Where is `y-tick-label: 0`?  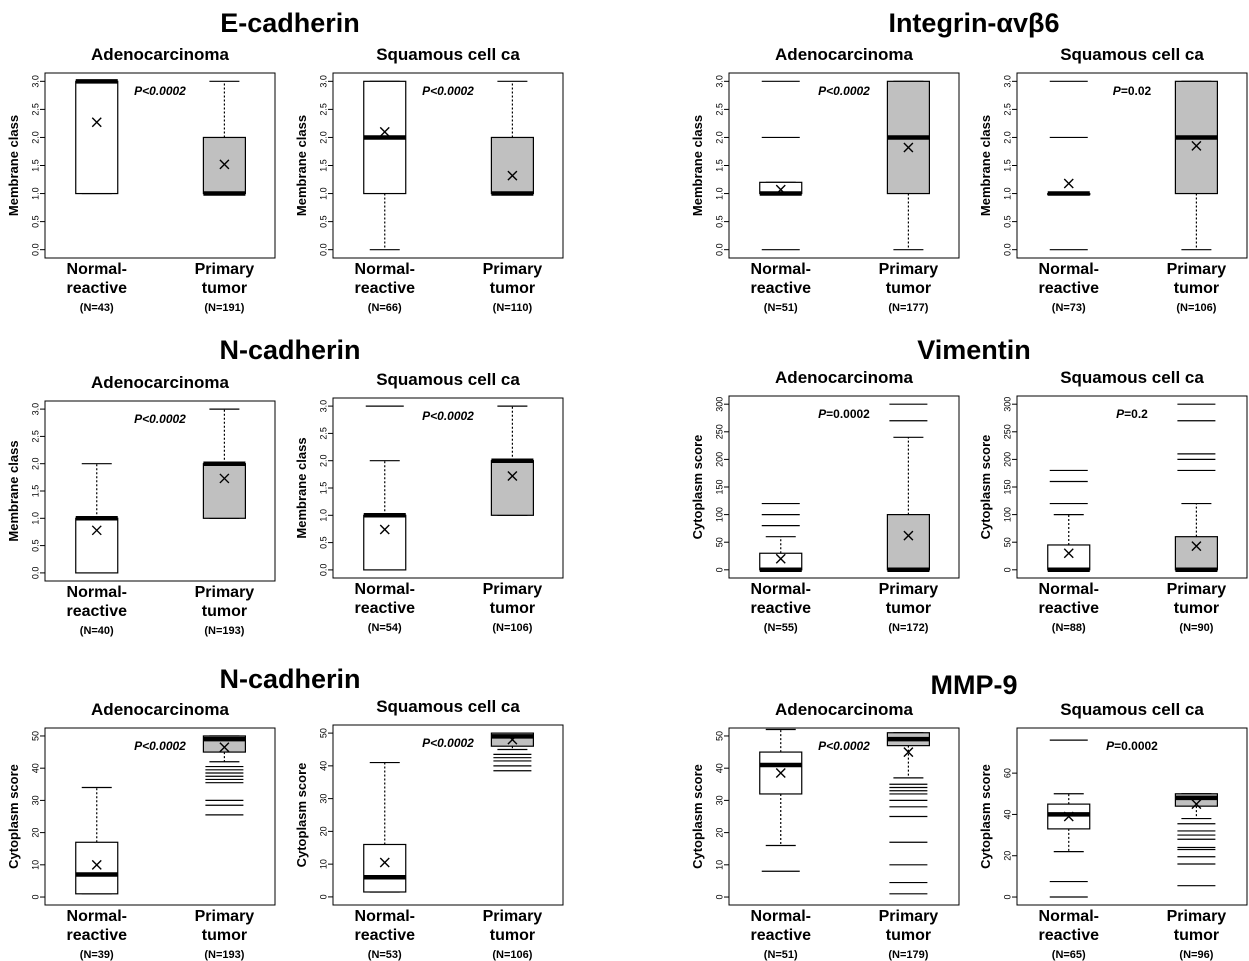 y-tick-label: 0 is located at coordinates (719, 569).